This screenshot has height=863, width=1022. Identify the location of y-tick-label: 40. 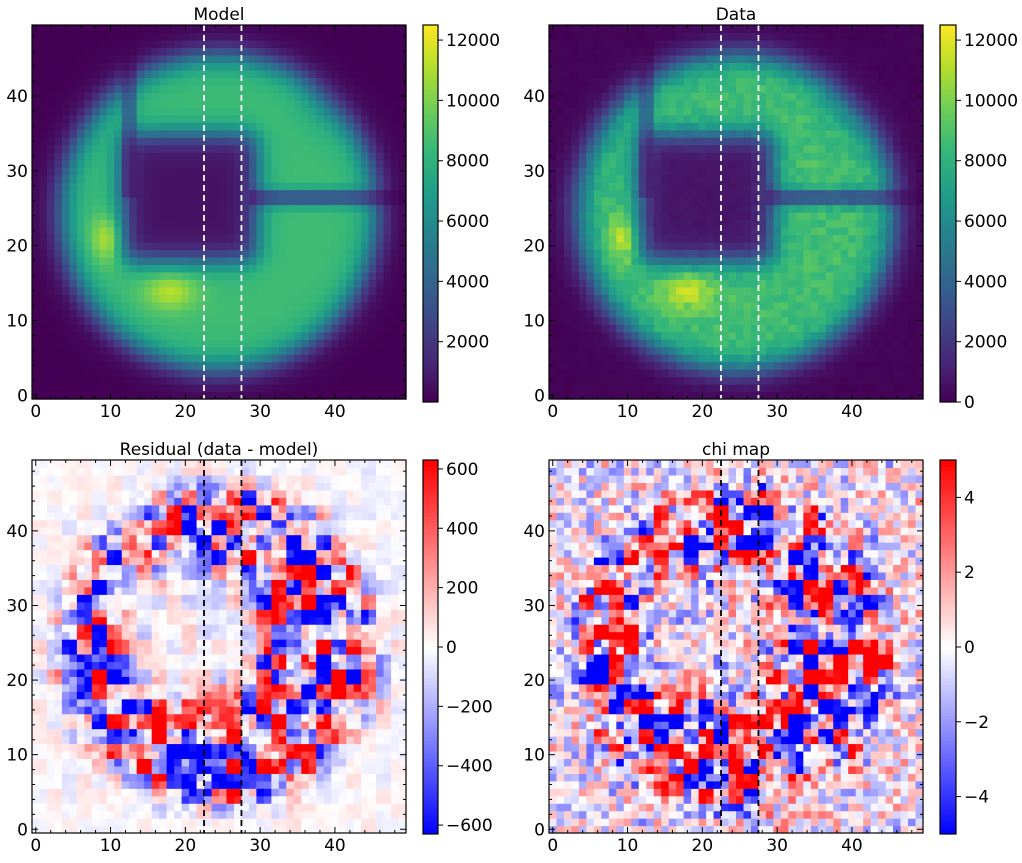
(17, 97).